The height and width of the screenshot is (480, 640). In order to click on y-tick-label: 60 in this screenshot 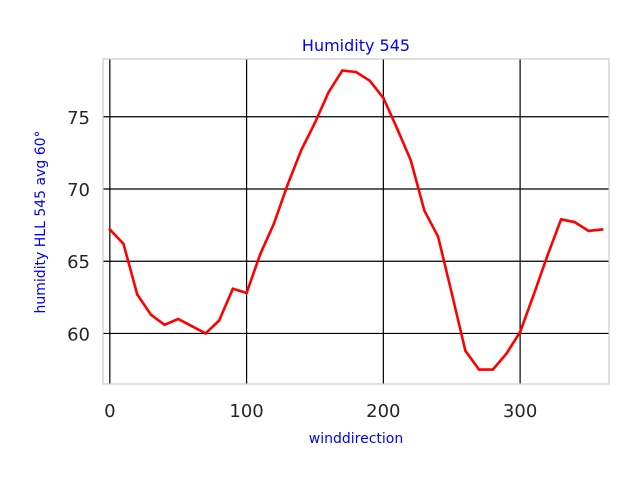, I will do `click(78, 334)`.